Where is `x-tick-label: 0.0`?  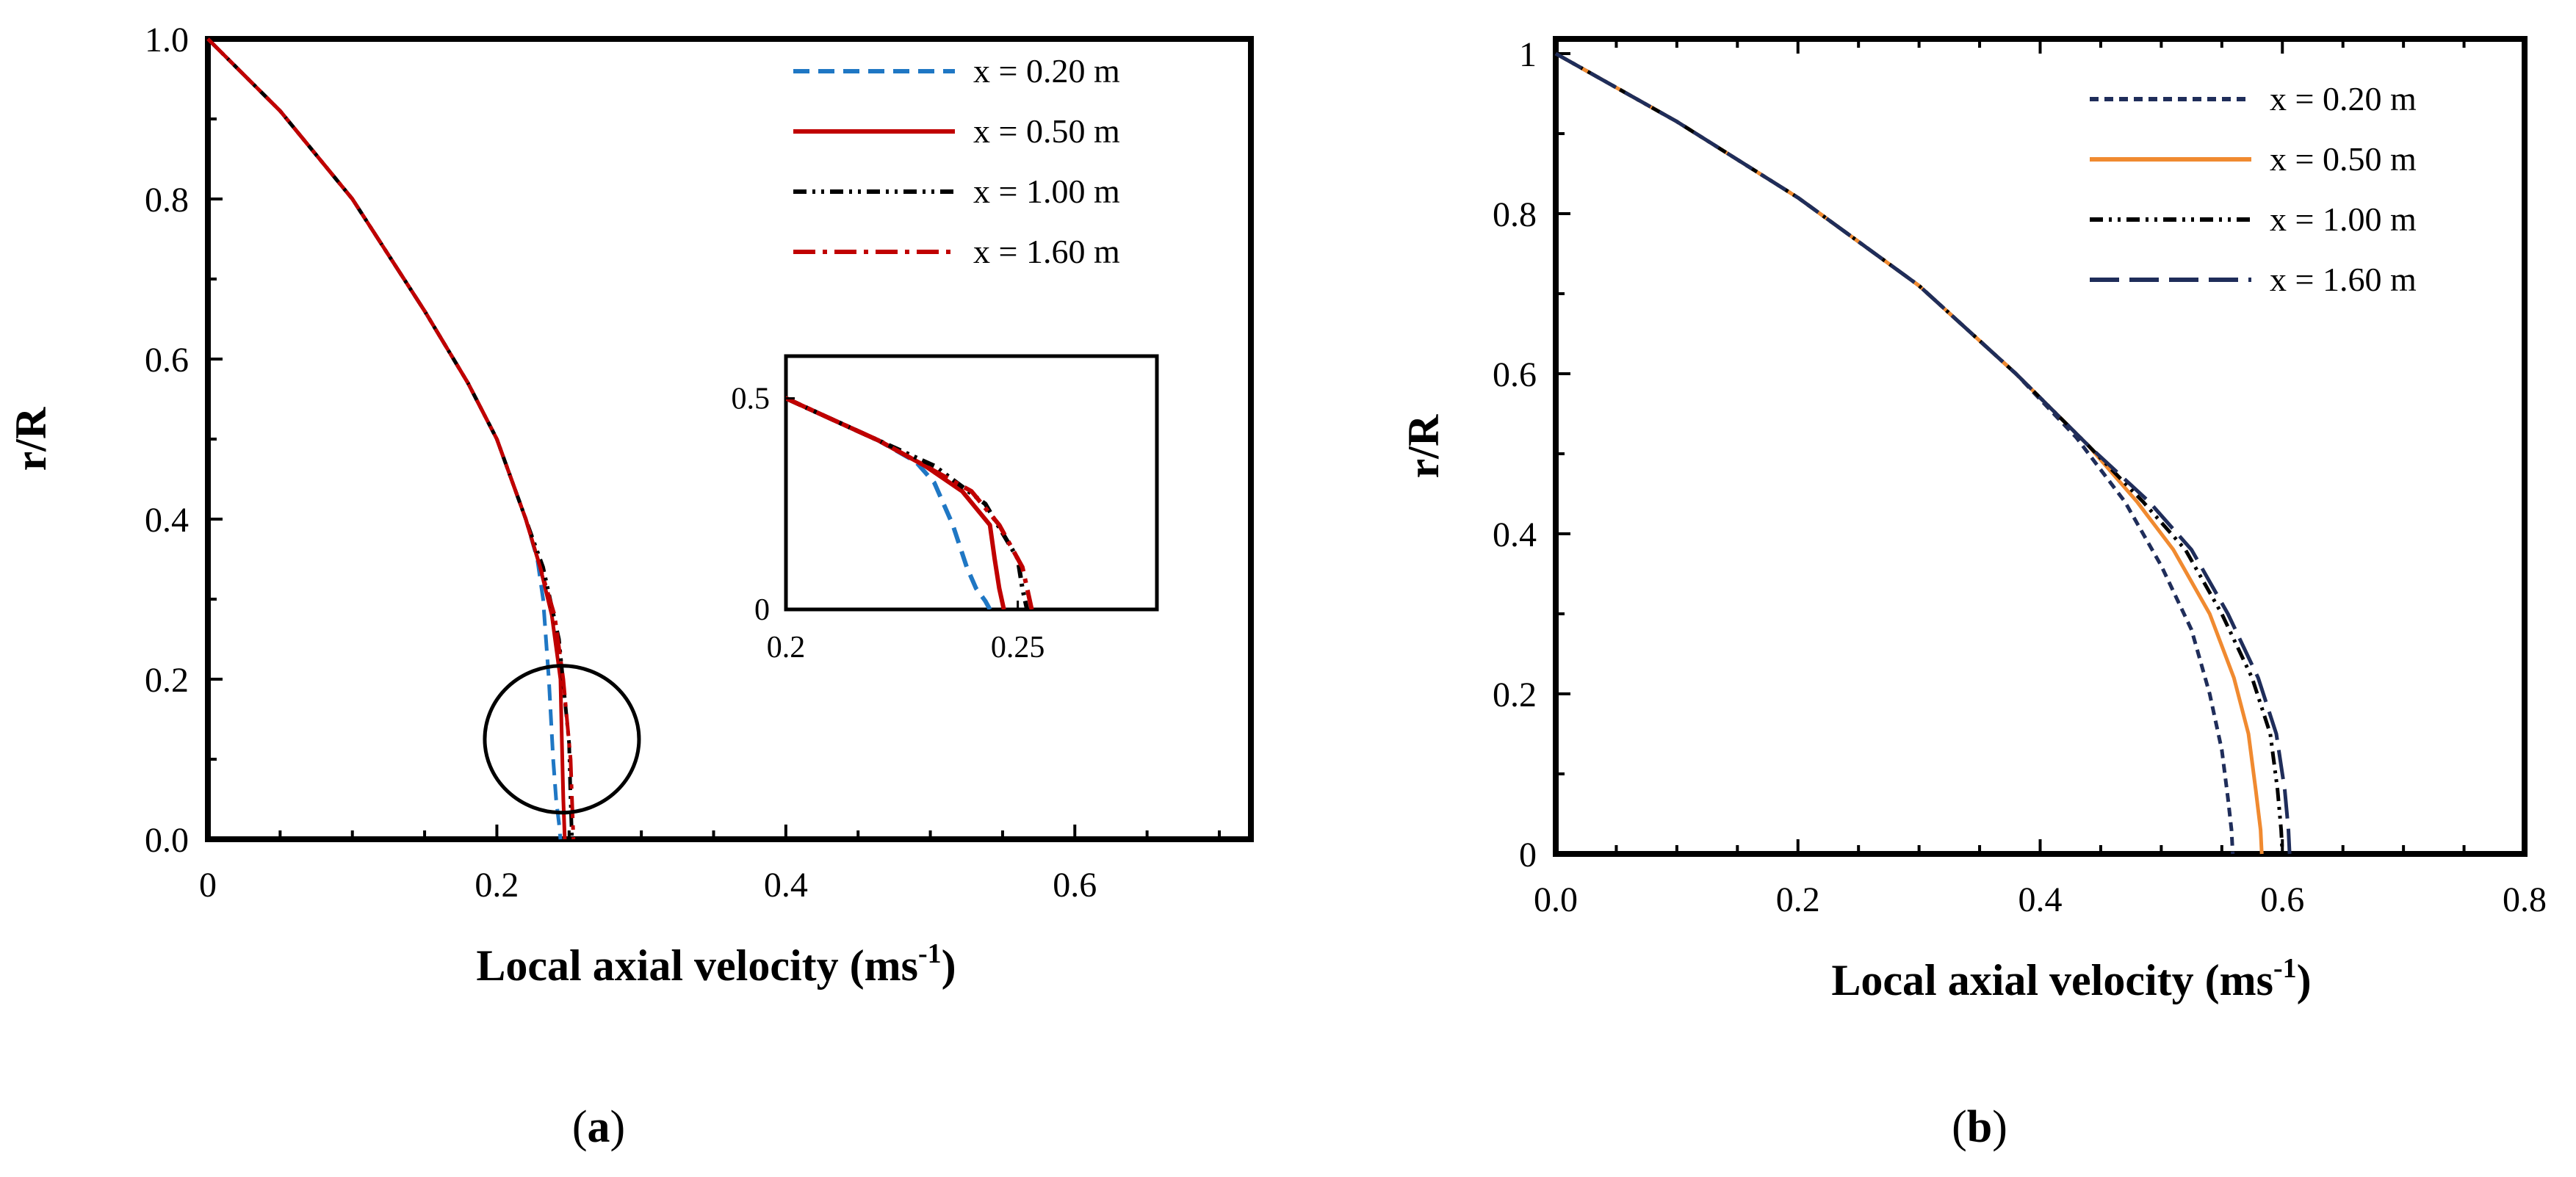 x-tick-label: 0.0 is located at coordinates (1556, 899).